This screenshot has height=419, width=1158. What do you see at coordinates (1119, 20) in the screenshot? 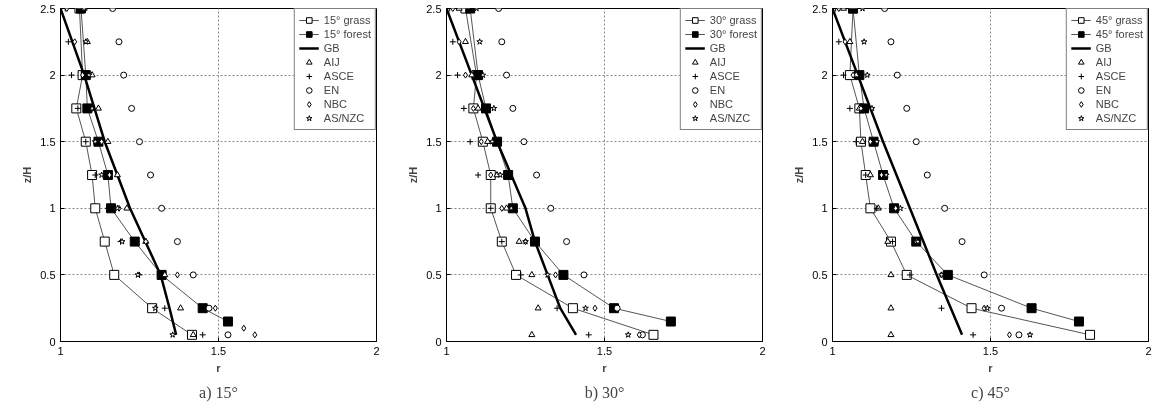
I see `legend-label: 45° grass` at bounding box center [1119, 20].